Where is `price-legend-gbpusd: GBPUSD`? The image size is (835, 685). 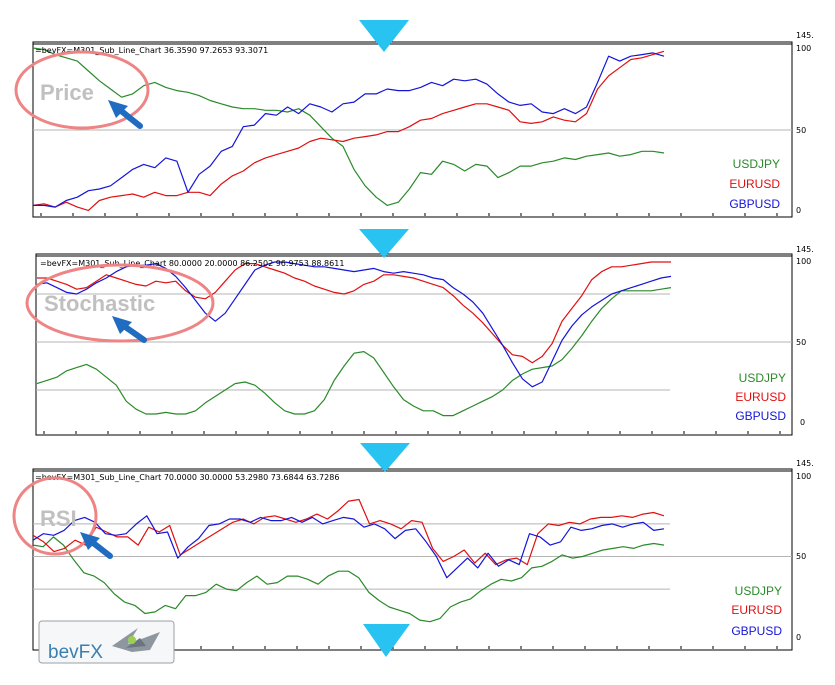 price-legend-gbpusd: GBPUSD is located at coordinates (754, 204).